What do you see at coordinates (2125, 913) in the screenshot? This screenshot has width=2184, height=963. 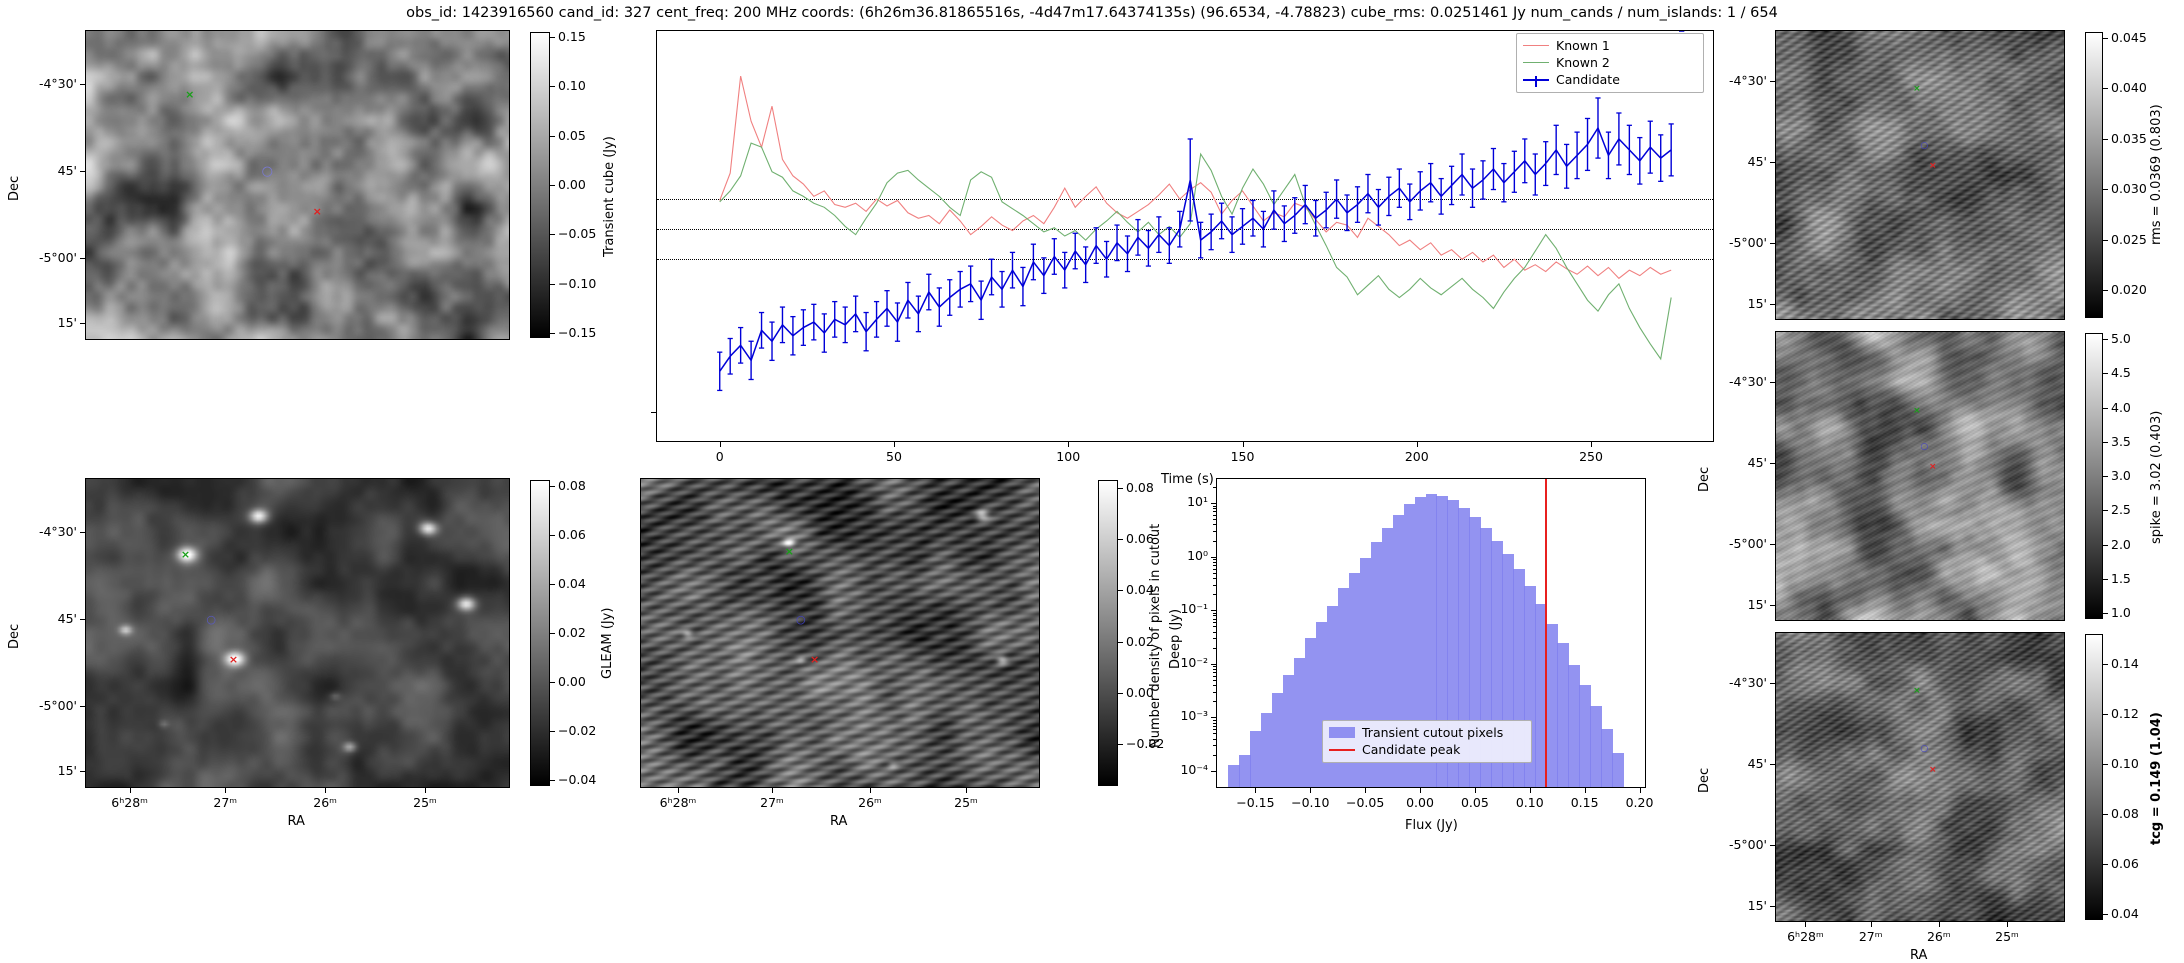 I see `tcg-cb-tick-label: 0.04` at bounding box center [2125, 913].